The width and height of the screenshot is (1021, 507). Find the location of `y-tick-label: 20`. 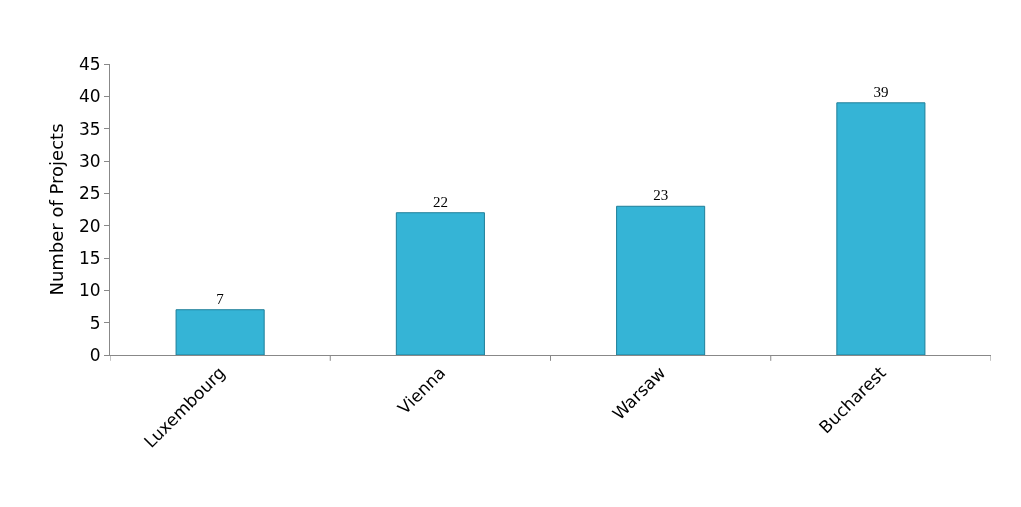

y-tick-label: 20 is located at coordinates (89, 225).